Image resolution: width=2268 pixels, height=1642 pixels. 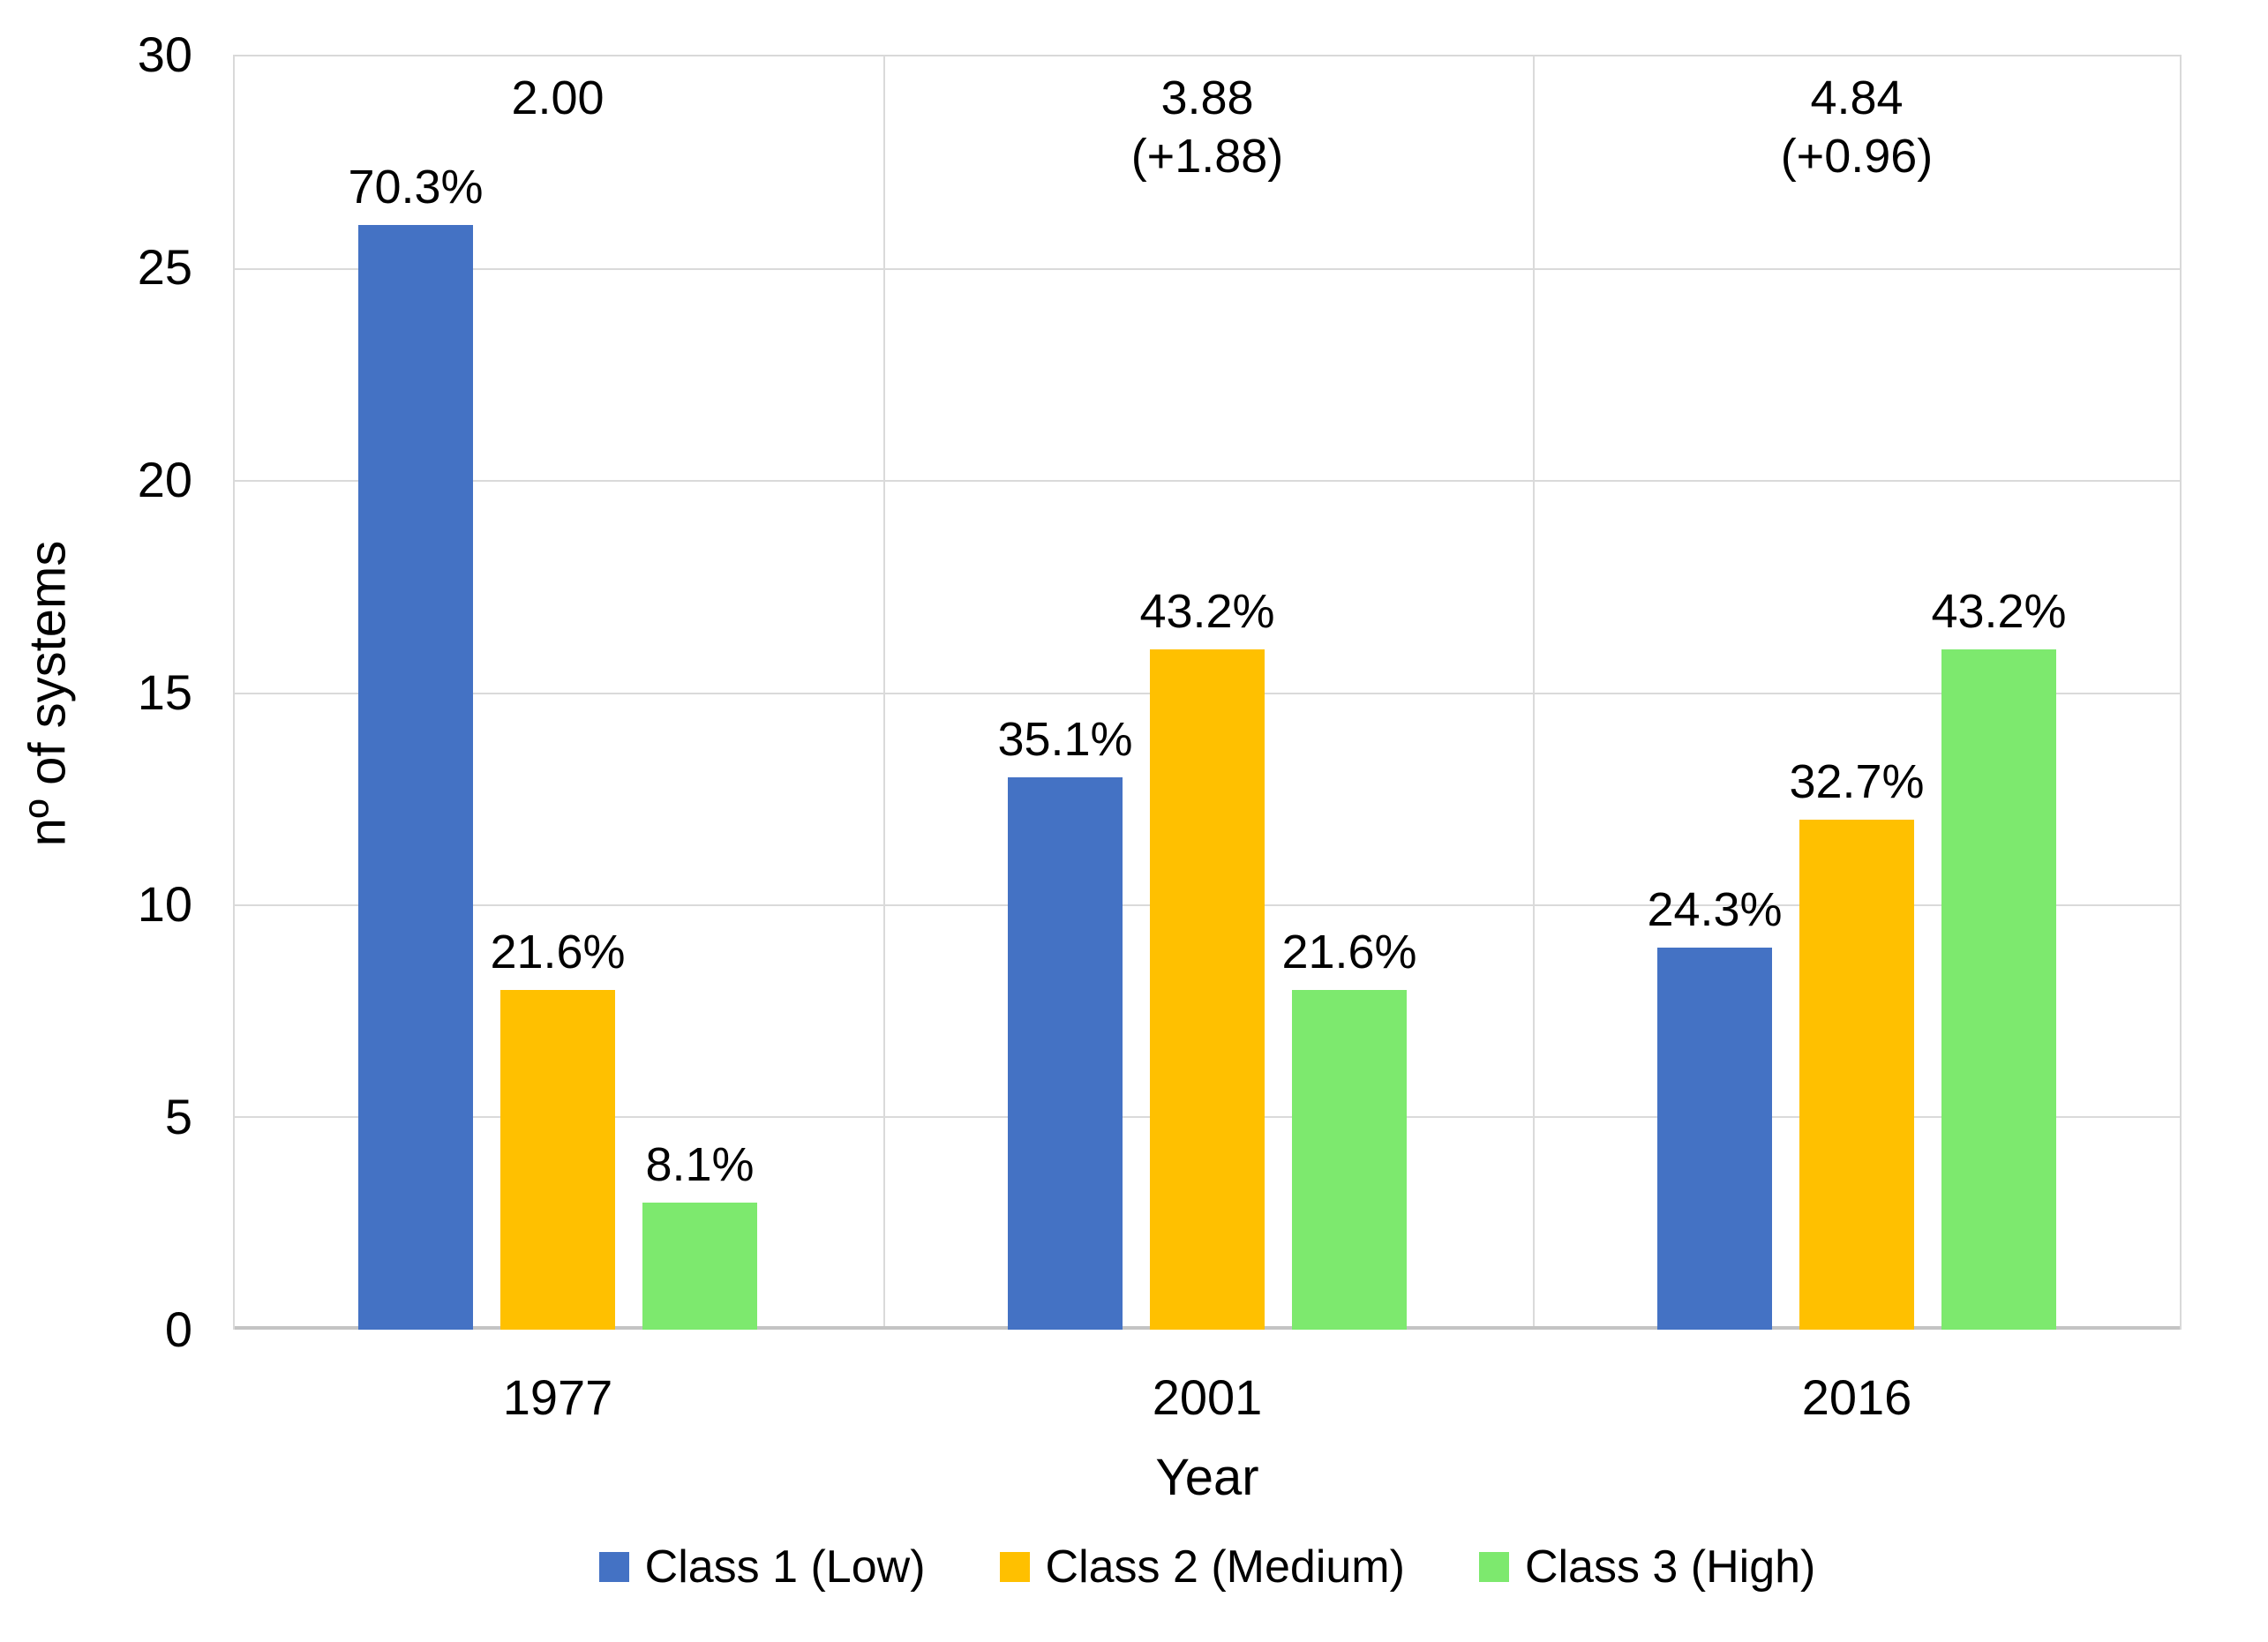 I want to click on group-annotation-2001: 3.88 (+1.88), so click(x=1207, y=127).